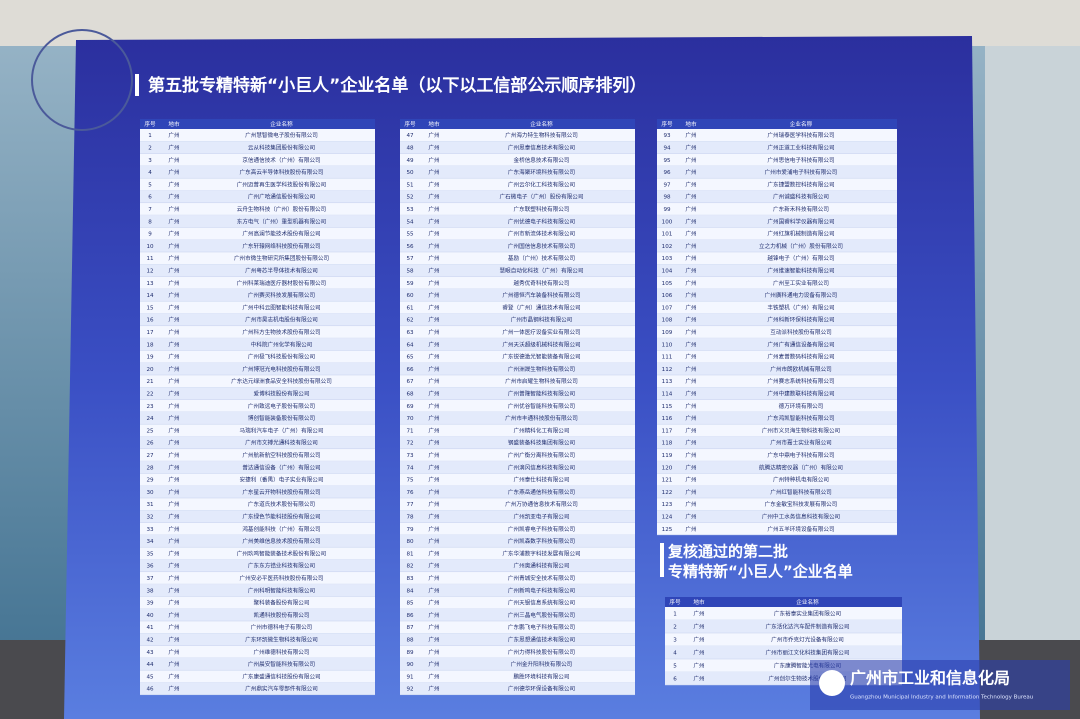 The width and height of the screenshot is (1080, 719). I want to click on table-cell: 广州广哈通信股份有限公司, so click(281, 197).